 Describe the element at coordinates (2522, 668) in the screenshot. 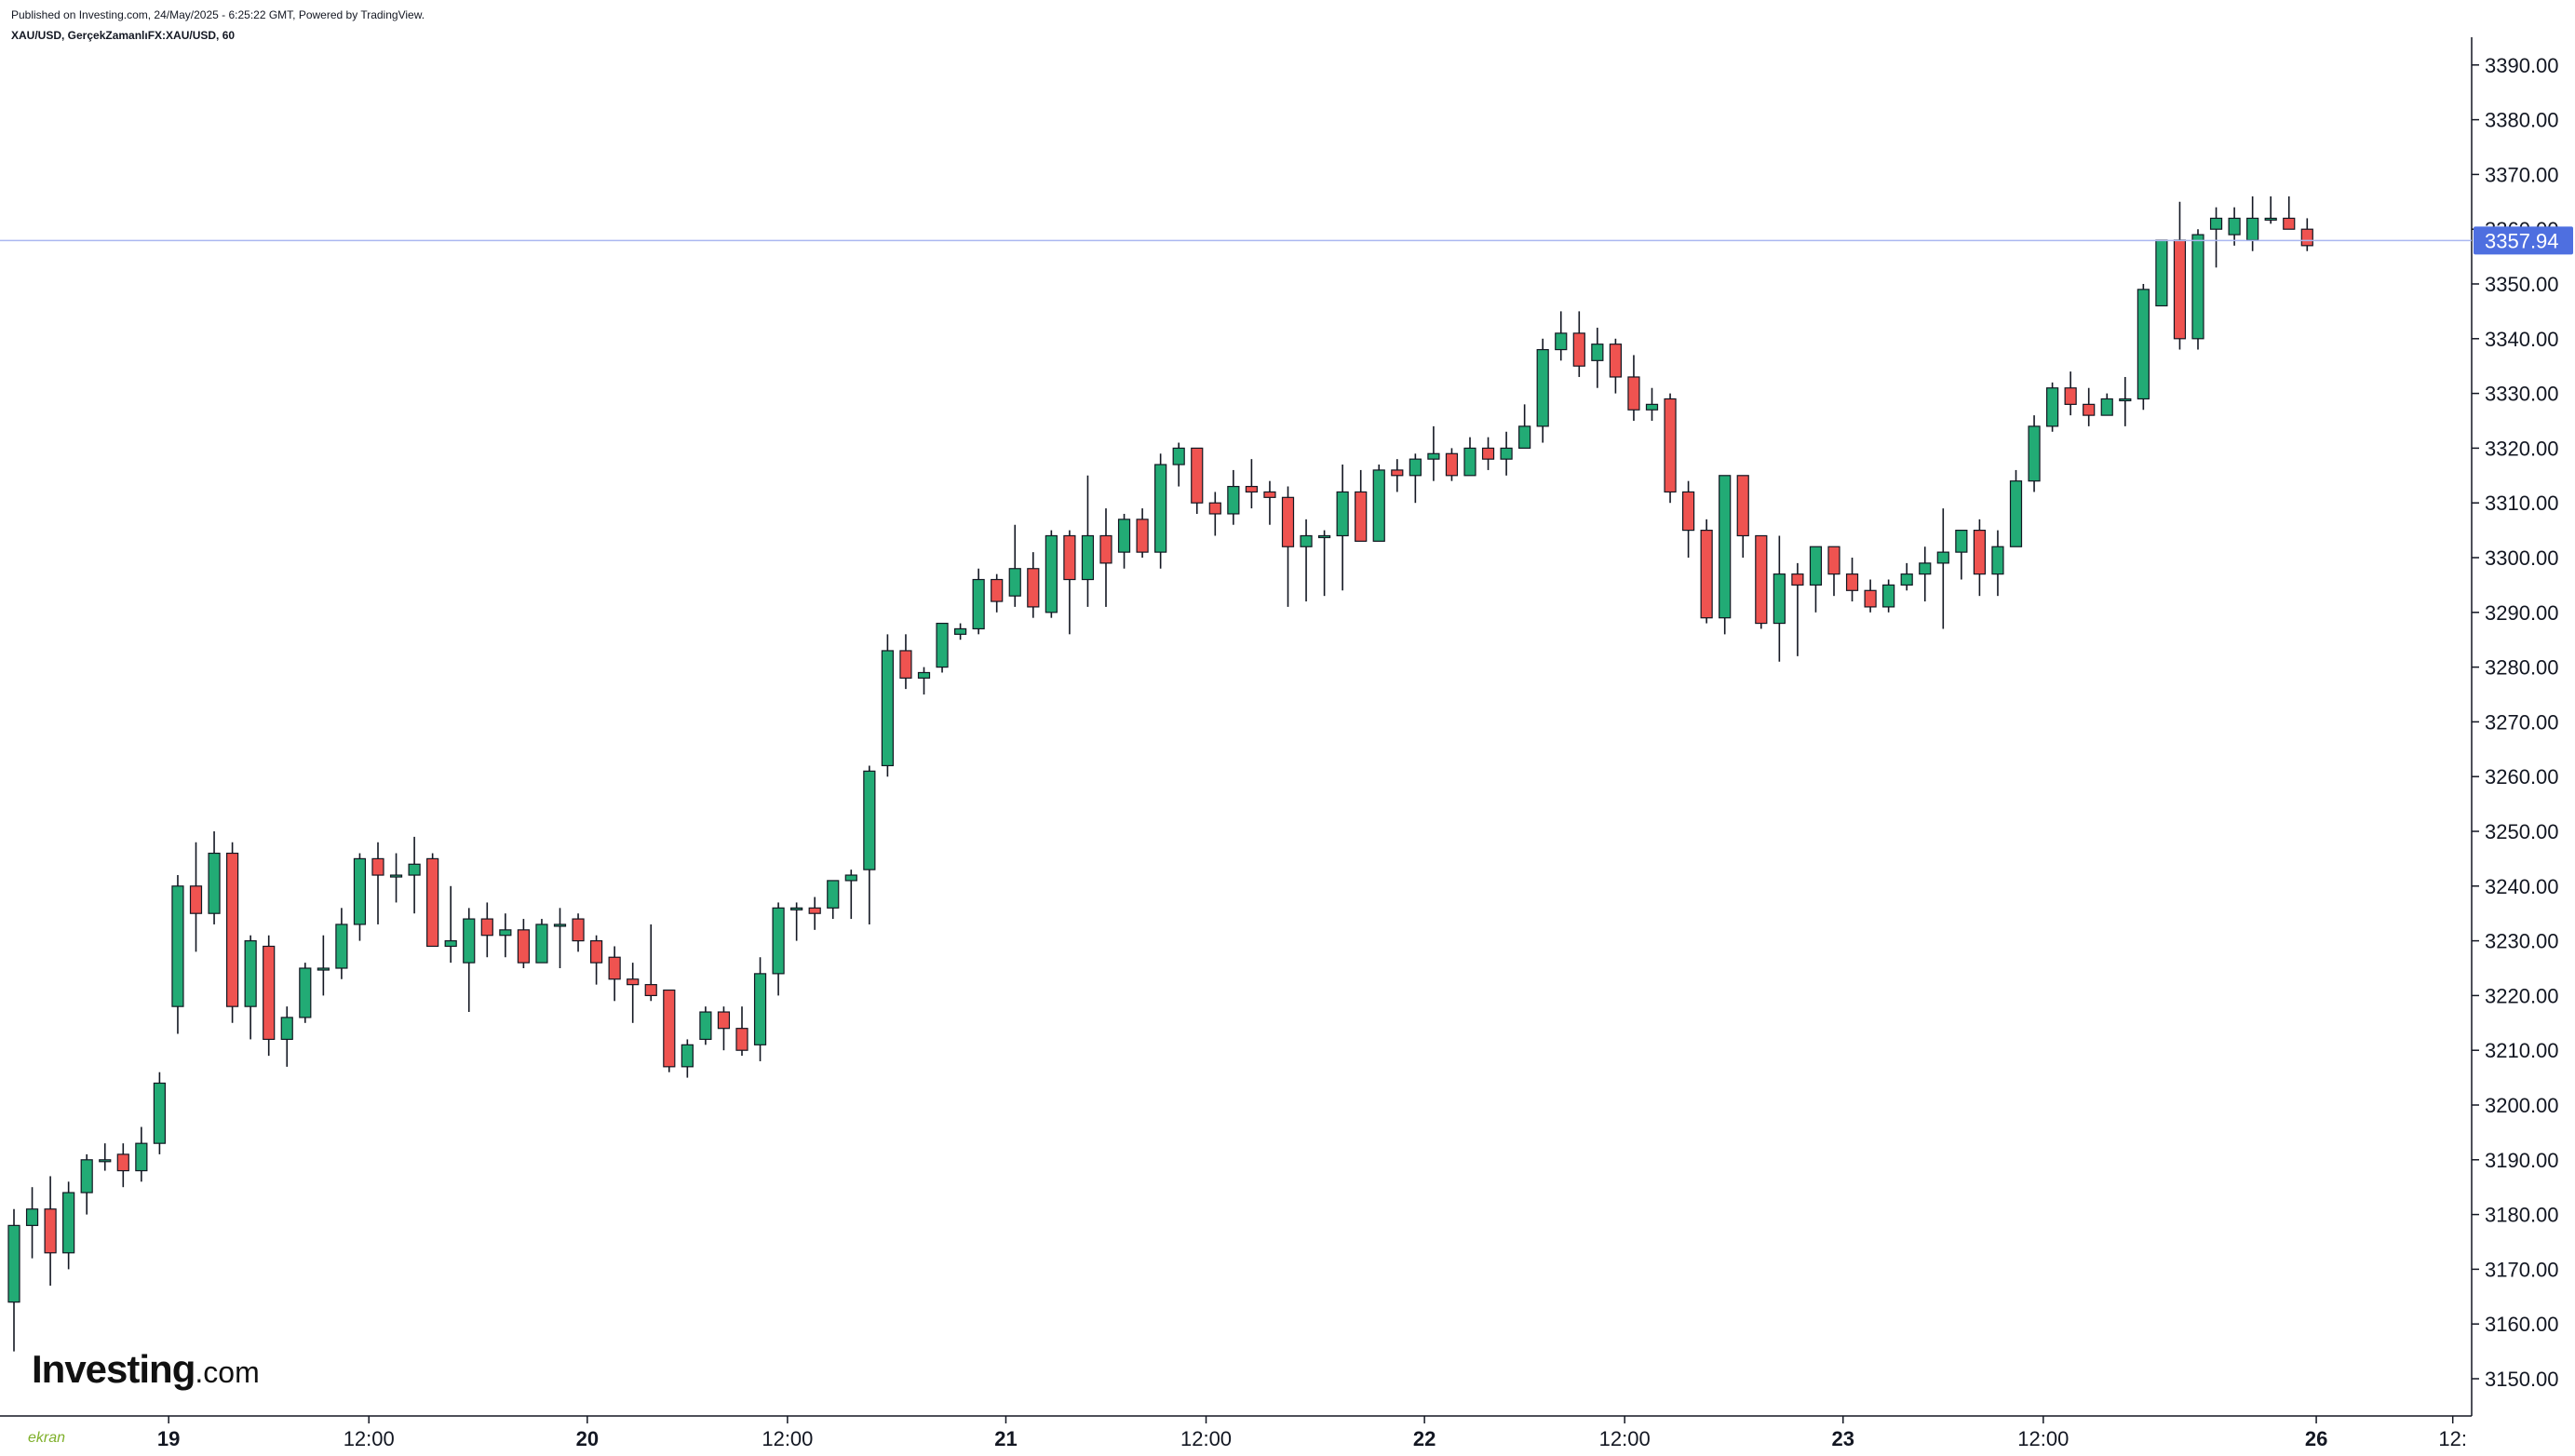

I see `y-tick-label: 3280.00` at that location.